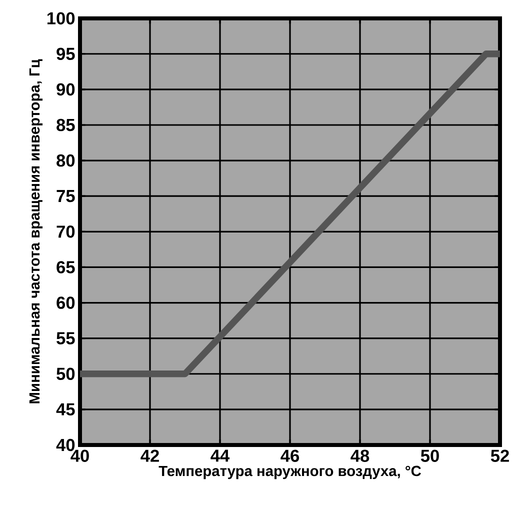 Image resolution: width=516 pixels, height=505 pixels. I want to click on y-tick-label: 60, so click(65, 302).